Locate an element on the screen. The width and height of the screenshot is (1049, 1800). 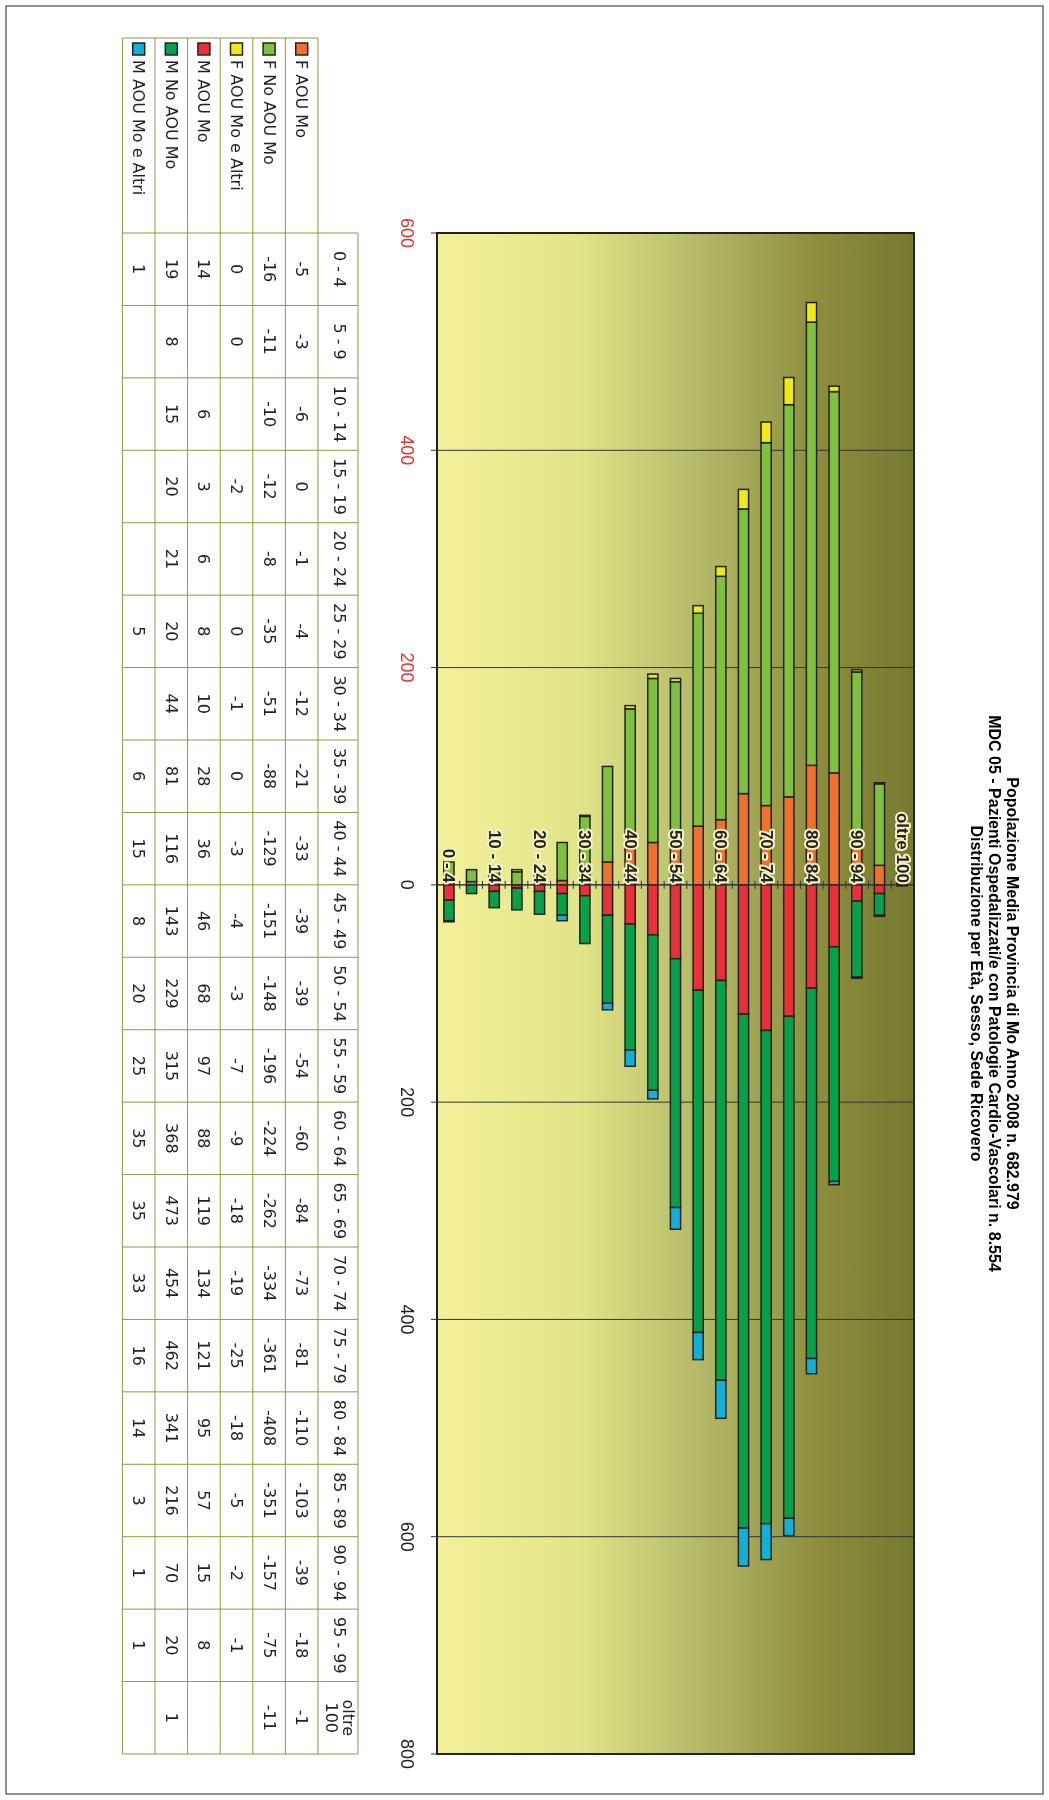
legend-label: F AOU Mo e Altri is located at coordinates (236, 125).